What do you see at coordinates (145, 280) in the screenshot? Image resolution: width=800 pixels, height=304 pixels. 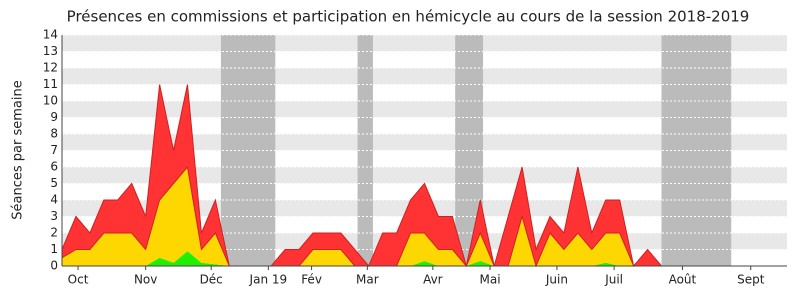 I see `x-tick-label: Nov` at bounding box center [145, 280].